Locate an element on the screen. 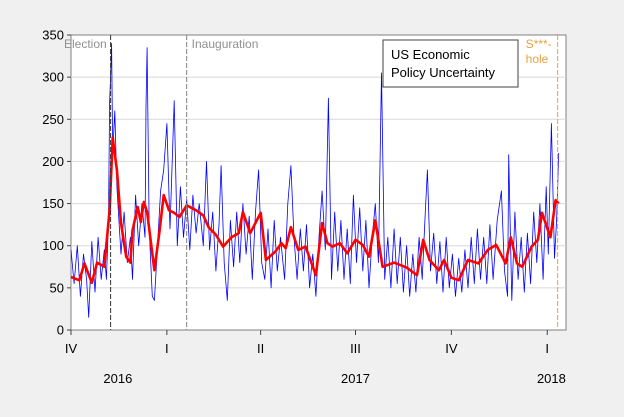 The height and width of the screenshot is (417, 624). year-label: 2018 is located at coordinates (551, 378).